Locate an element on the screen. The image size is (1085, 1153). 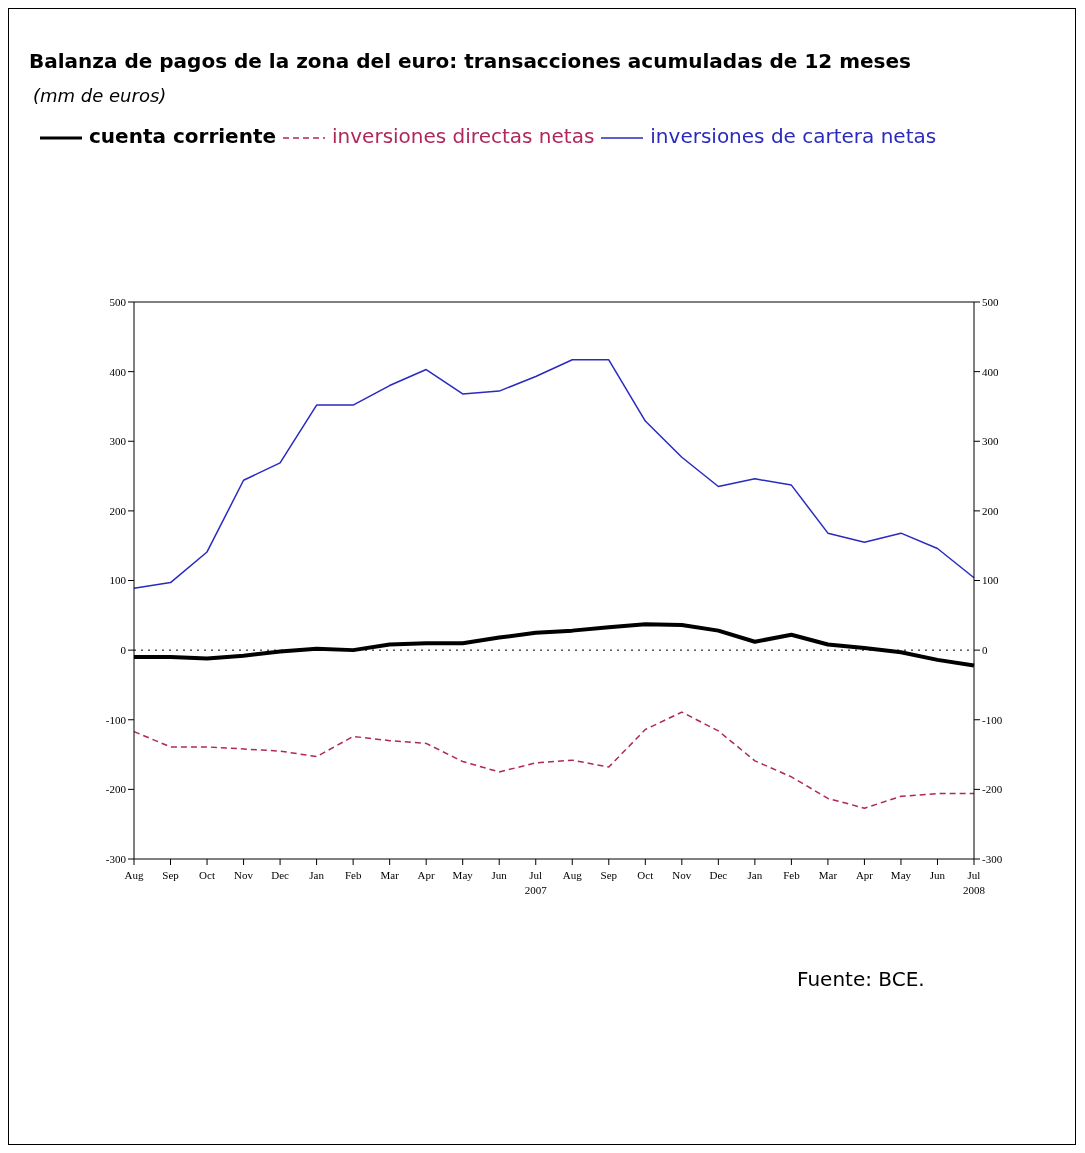
y-tick-label: 0 is located at coordinates (123, 650).